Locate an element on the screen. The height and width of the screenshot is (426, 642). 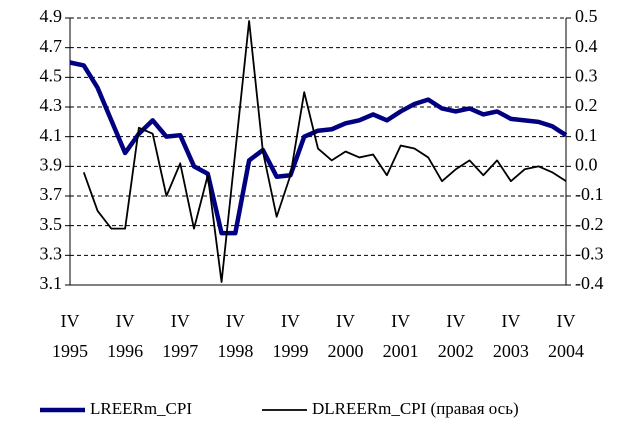
legend-label: LREERm_CPI is located at coordinates (141, 408).